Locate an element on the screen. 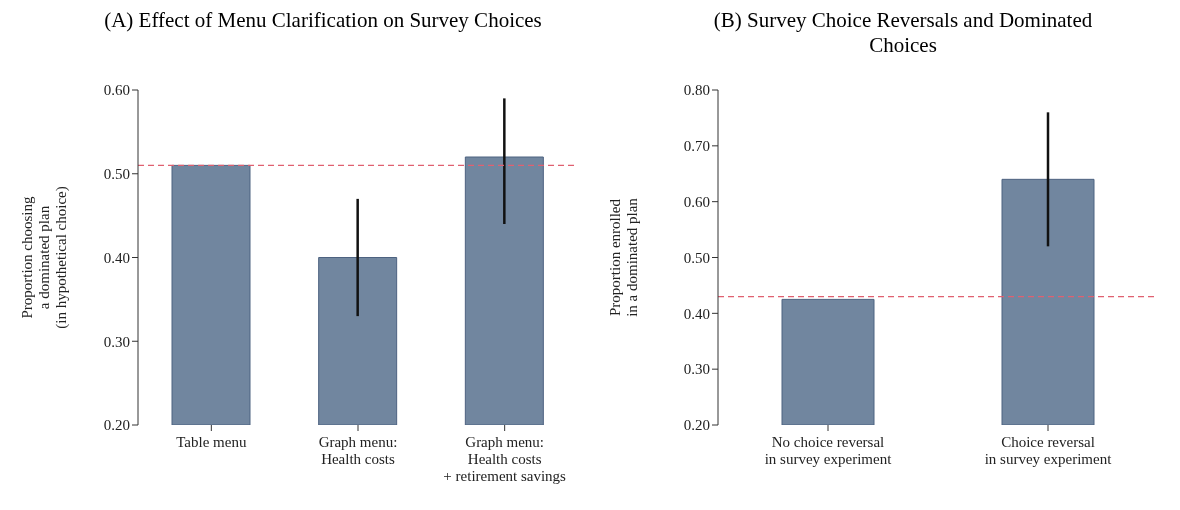 This screenshot has height=510, width=1180. y-tick-label: 0.70 is located at coordinates (696, 146).